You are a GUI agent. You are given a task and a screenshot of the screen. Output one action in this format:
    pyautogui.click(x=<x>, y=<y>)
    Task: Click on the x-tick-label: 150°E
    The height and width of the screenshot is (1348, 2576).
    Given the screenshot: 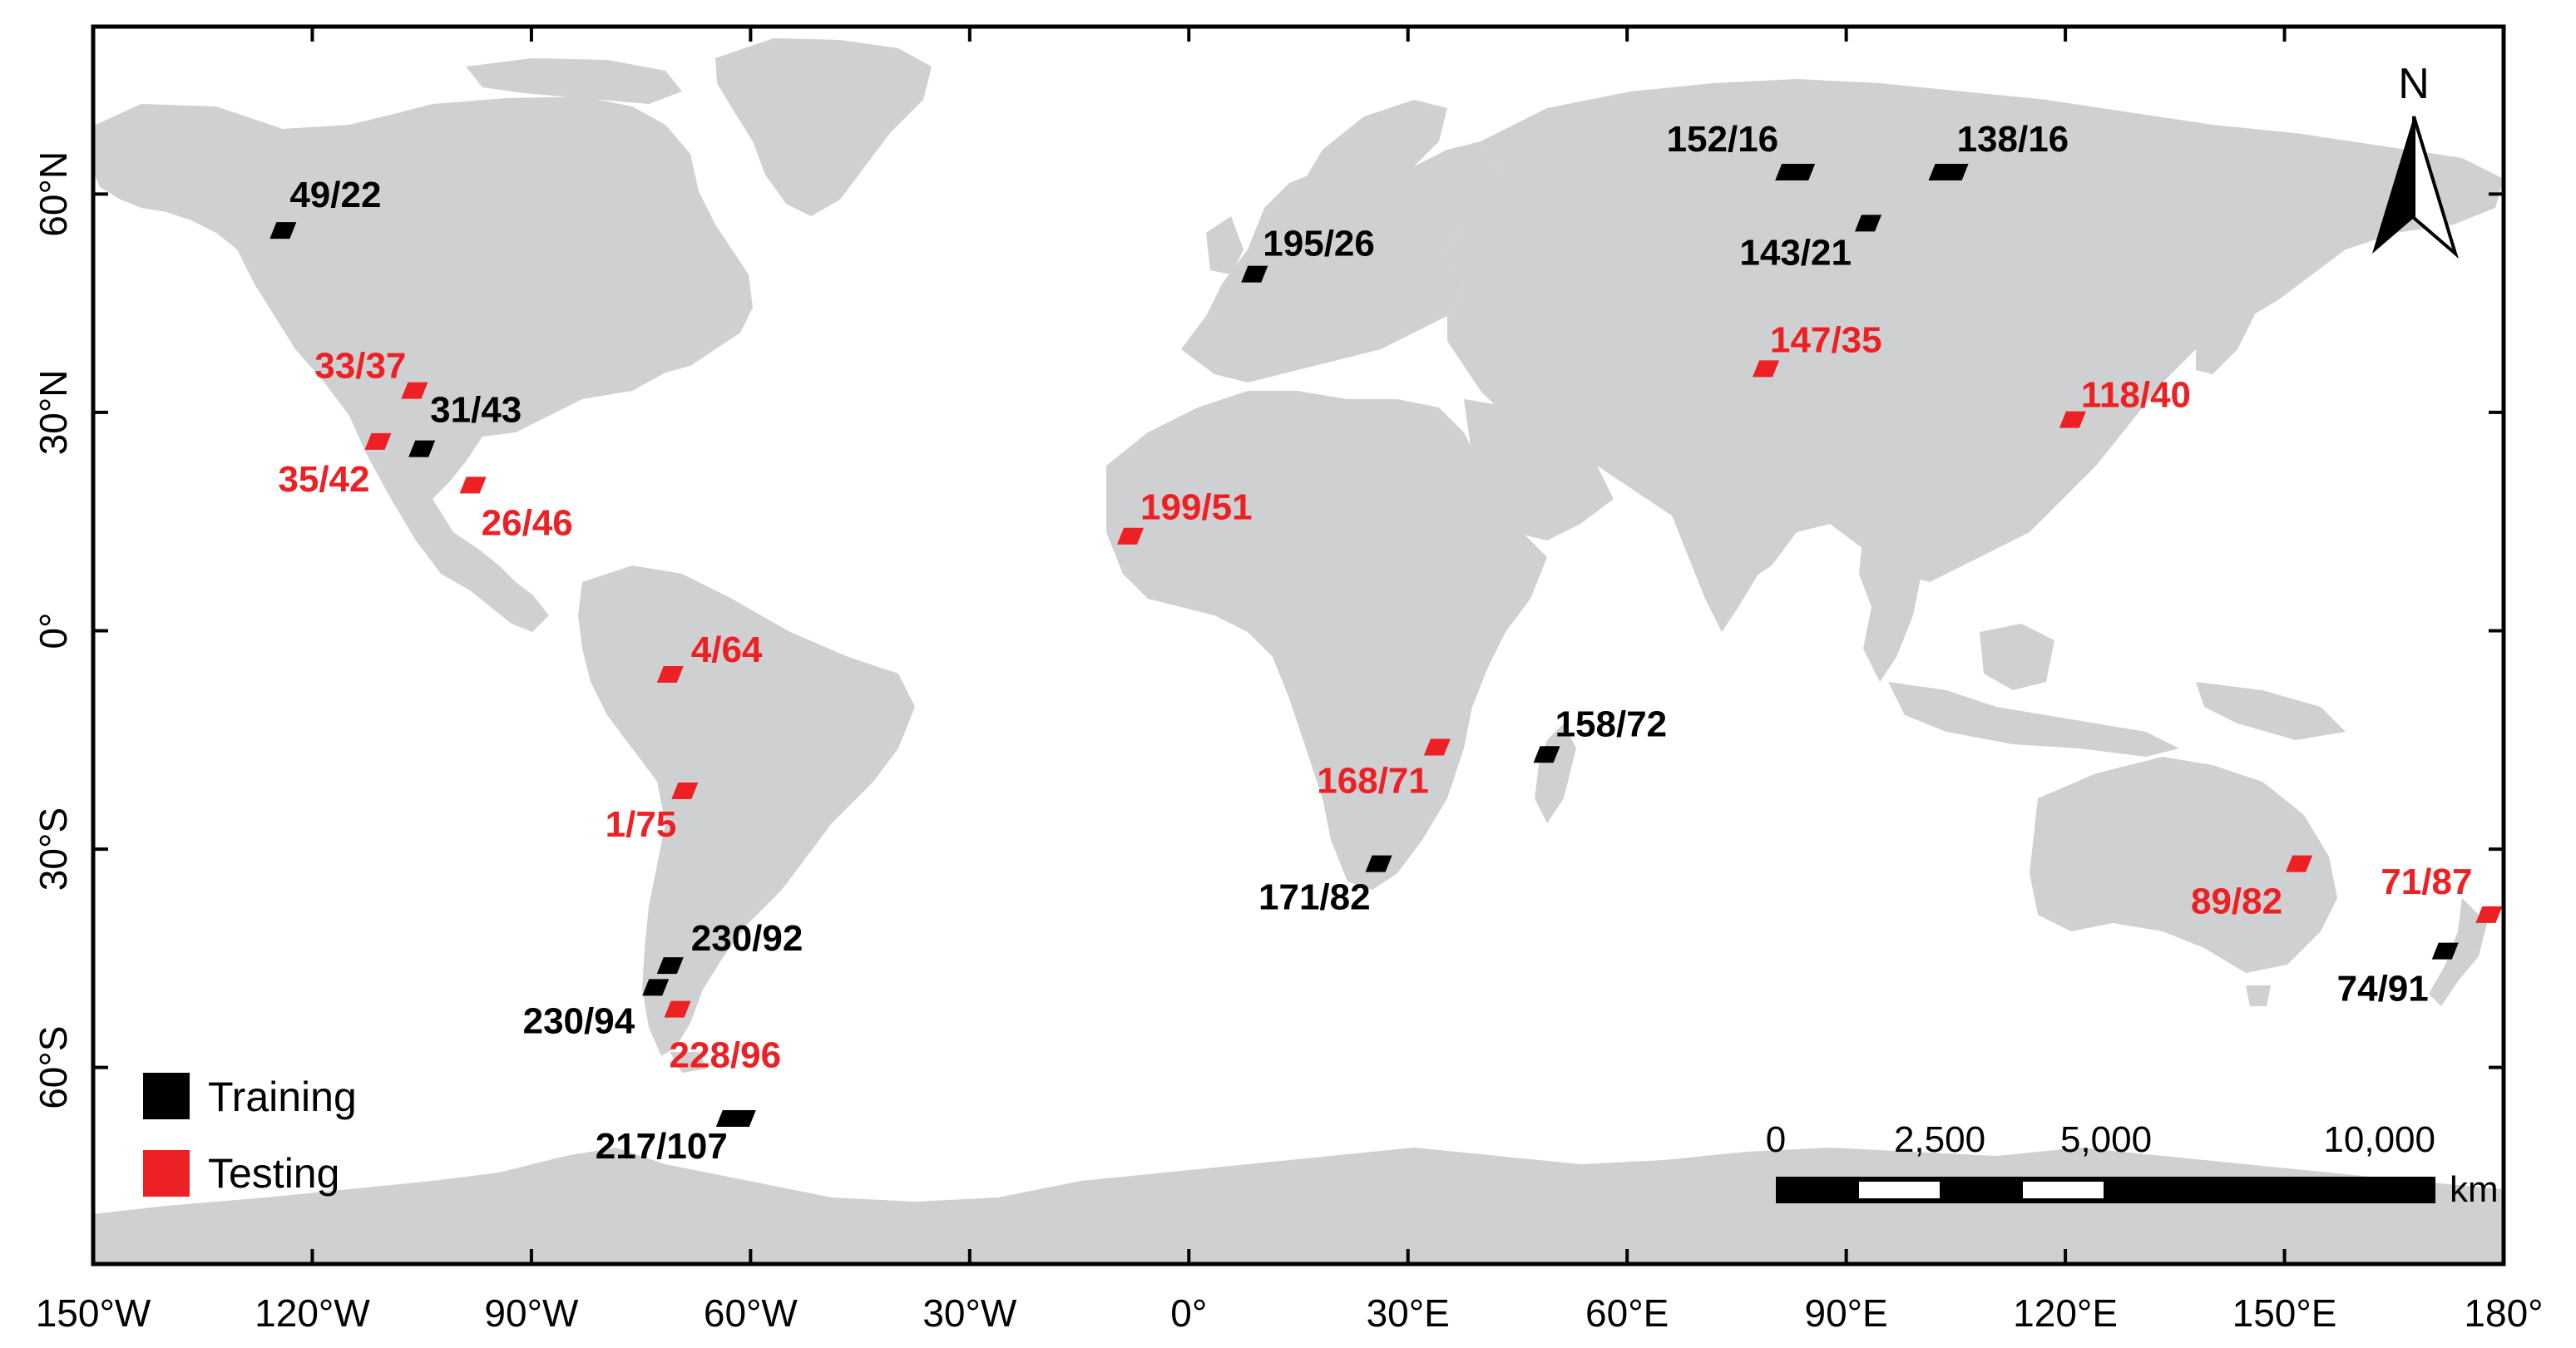 What is the action you would take?
    pyautogui.click(x=2284, y=1313)
    